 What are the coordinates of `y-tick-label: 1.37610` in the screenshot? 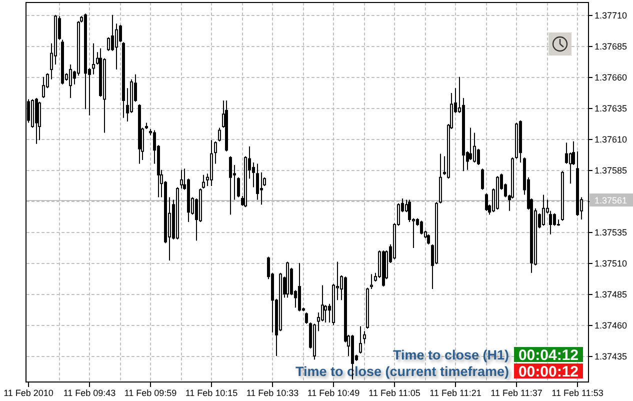 It's located at (611, 139).